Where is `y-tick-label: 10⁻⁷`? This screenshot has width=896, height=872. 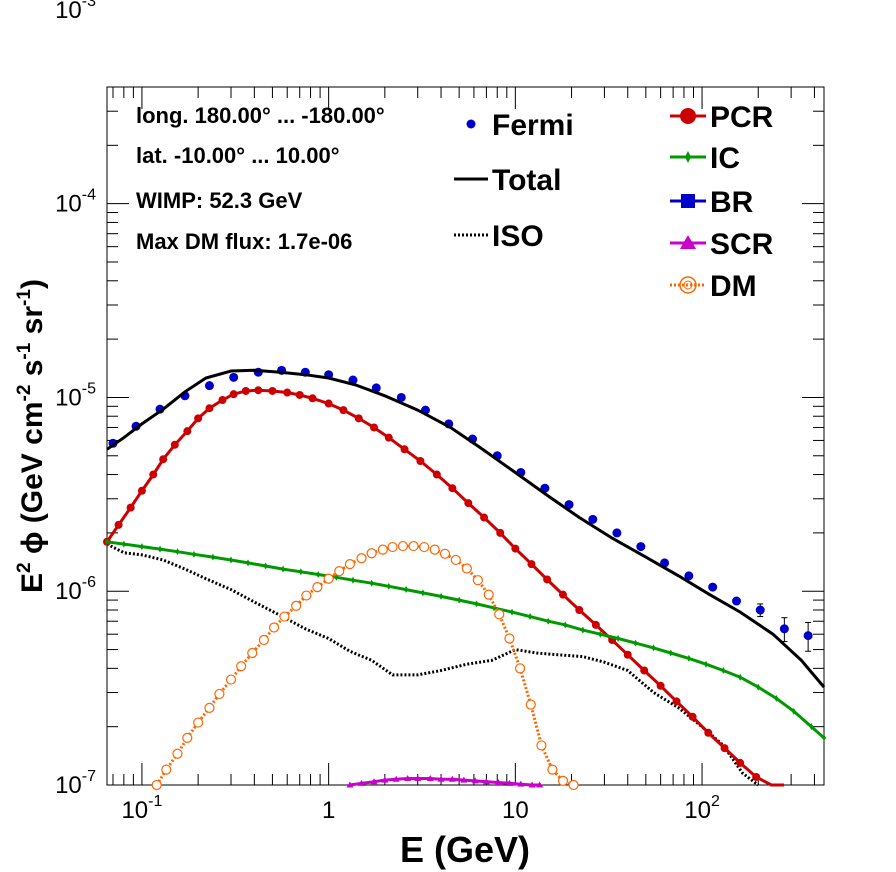
y-tick-label: 10⁻⁷ is located at coordinates (75, 783).